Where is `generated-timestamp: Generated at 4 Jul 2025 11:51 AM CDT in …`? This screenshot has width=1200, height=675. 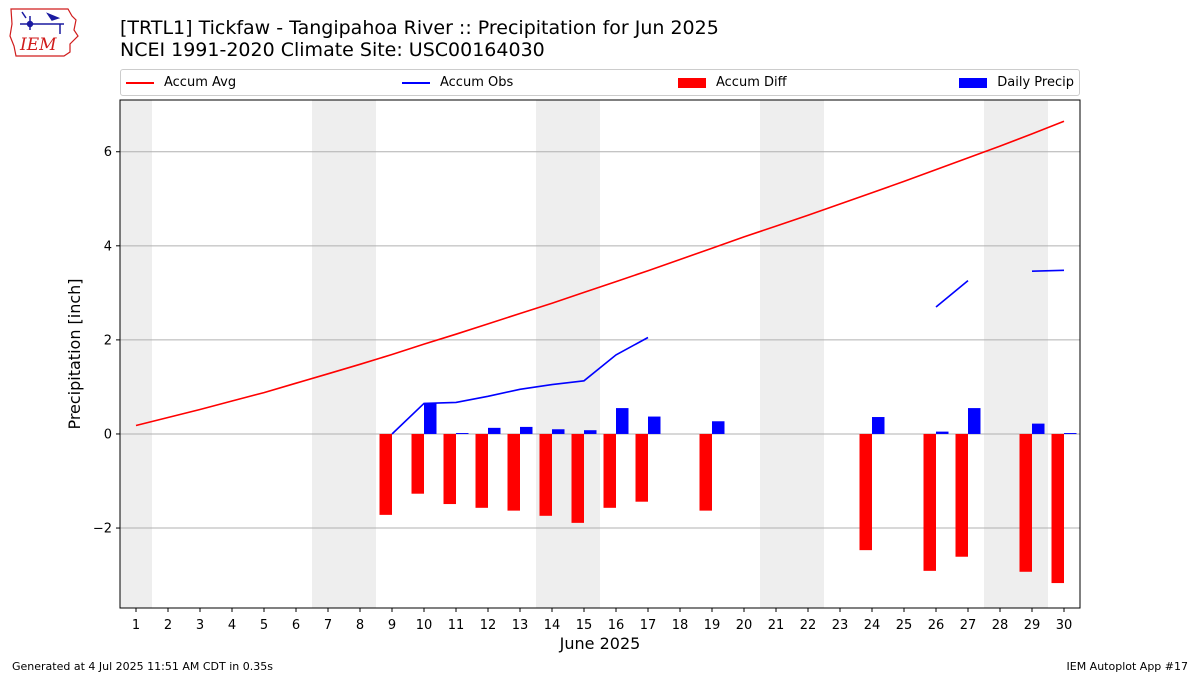
generated-timestamp: Generated at 4 Jul 2025 11:51 AM CDT in … is located at coordinates (142, 666).